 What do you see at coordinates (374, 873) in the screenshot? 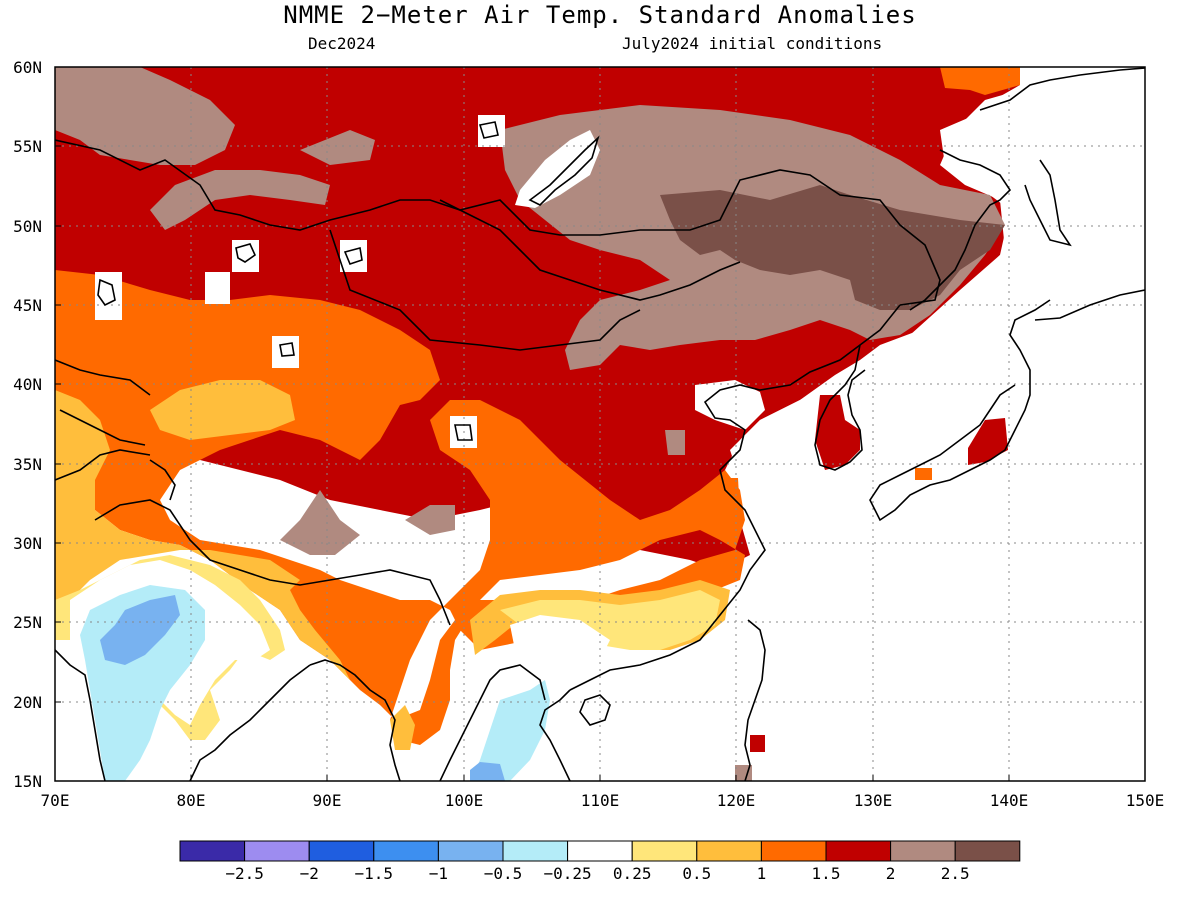
I see `colorbar-label: −1.5` at bounding box center [374, 873].